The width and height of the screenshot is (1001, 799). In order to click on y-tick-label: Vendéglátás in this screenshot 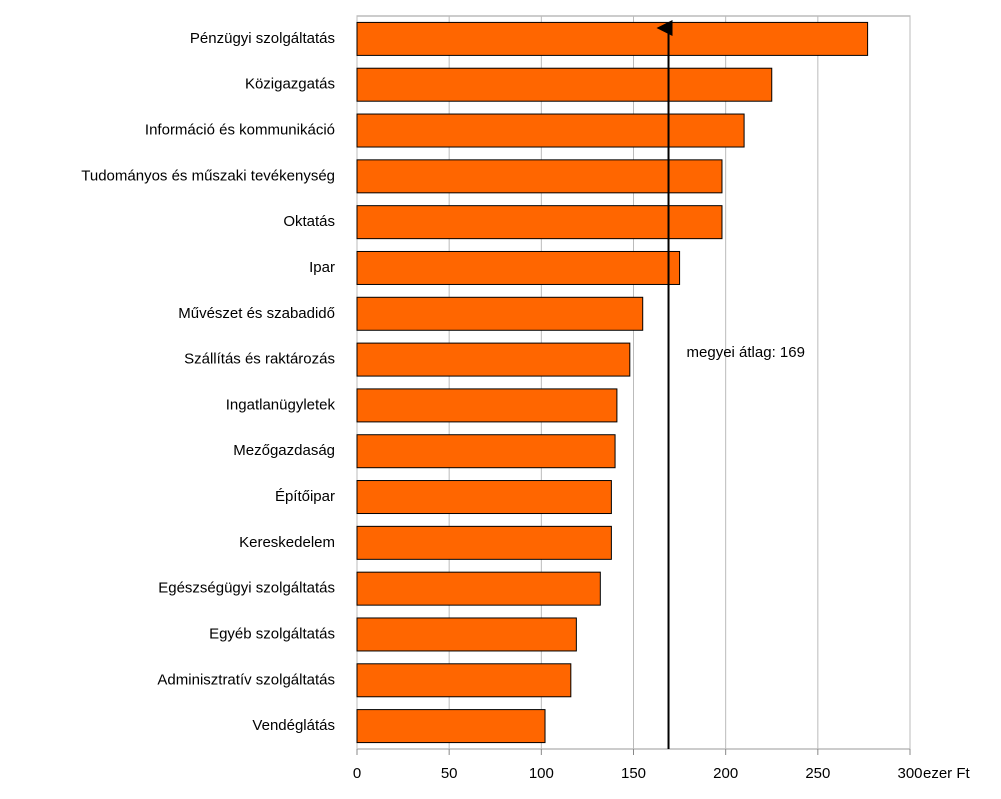, I will do `click(293, 725)`.